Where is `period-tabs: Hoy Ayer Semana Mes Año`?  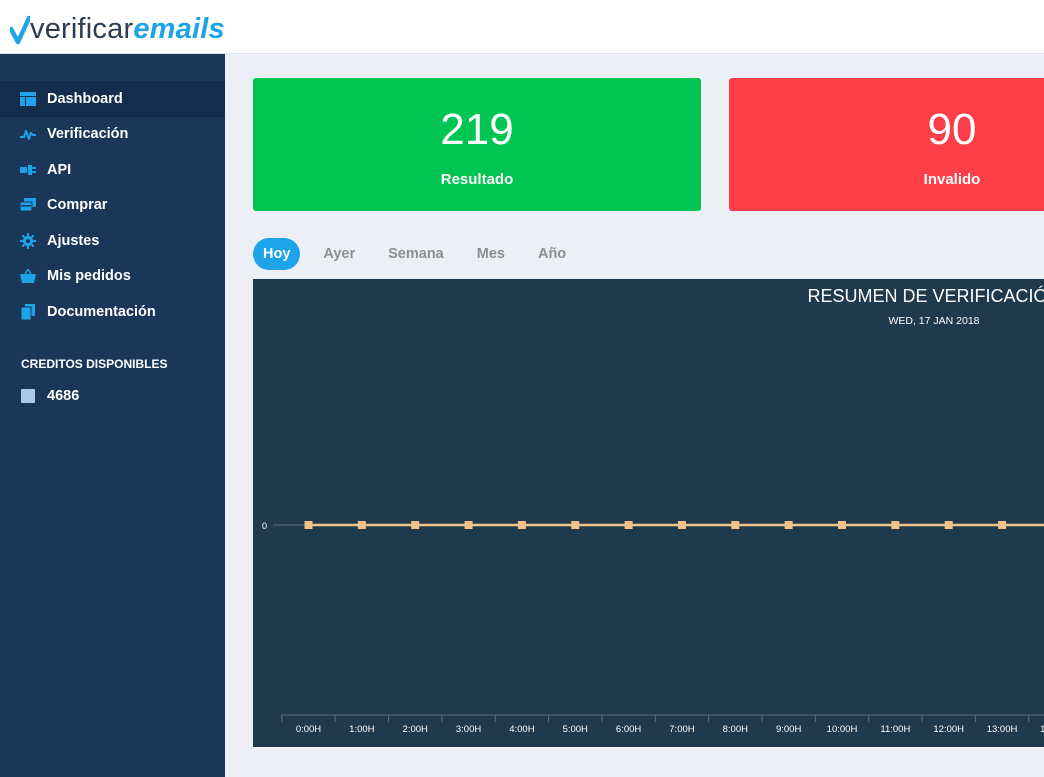
period-tabs: Hoy Ayer Semana Mes Año is located at coordinates (421, 254).